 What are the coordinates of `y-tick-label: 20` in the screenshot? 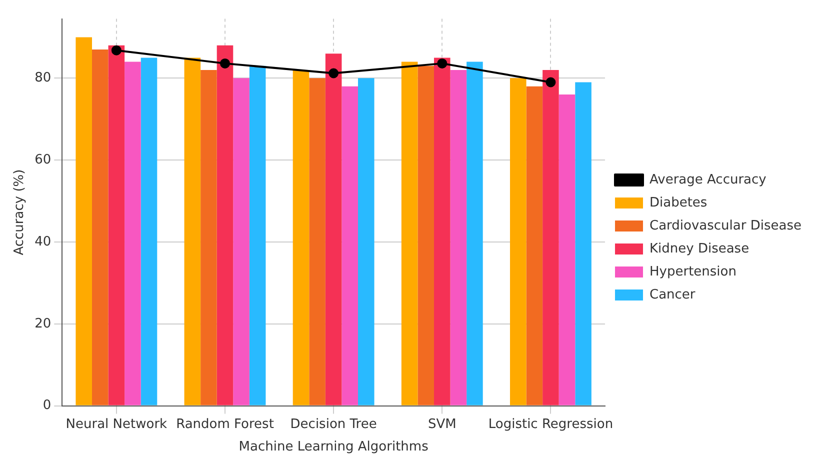 It's located at (43, 324).